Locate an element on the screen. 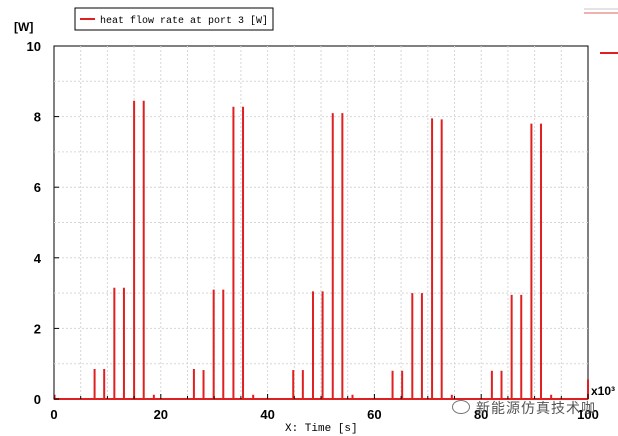 Image resolution: width=618 pixels, height=436 pixels. x-tick-label: 20 is located at coordinates (161, 414).